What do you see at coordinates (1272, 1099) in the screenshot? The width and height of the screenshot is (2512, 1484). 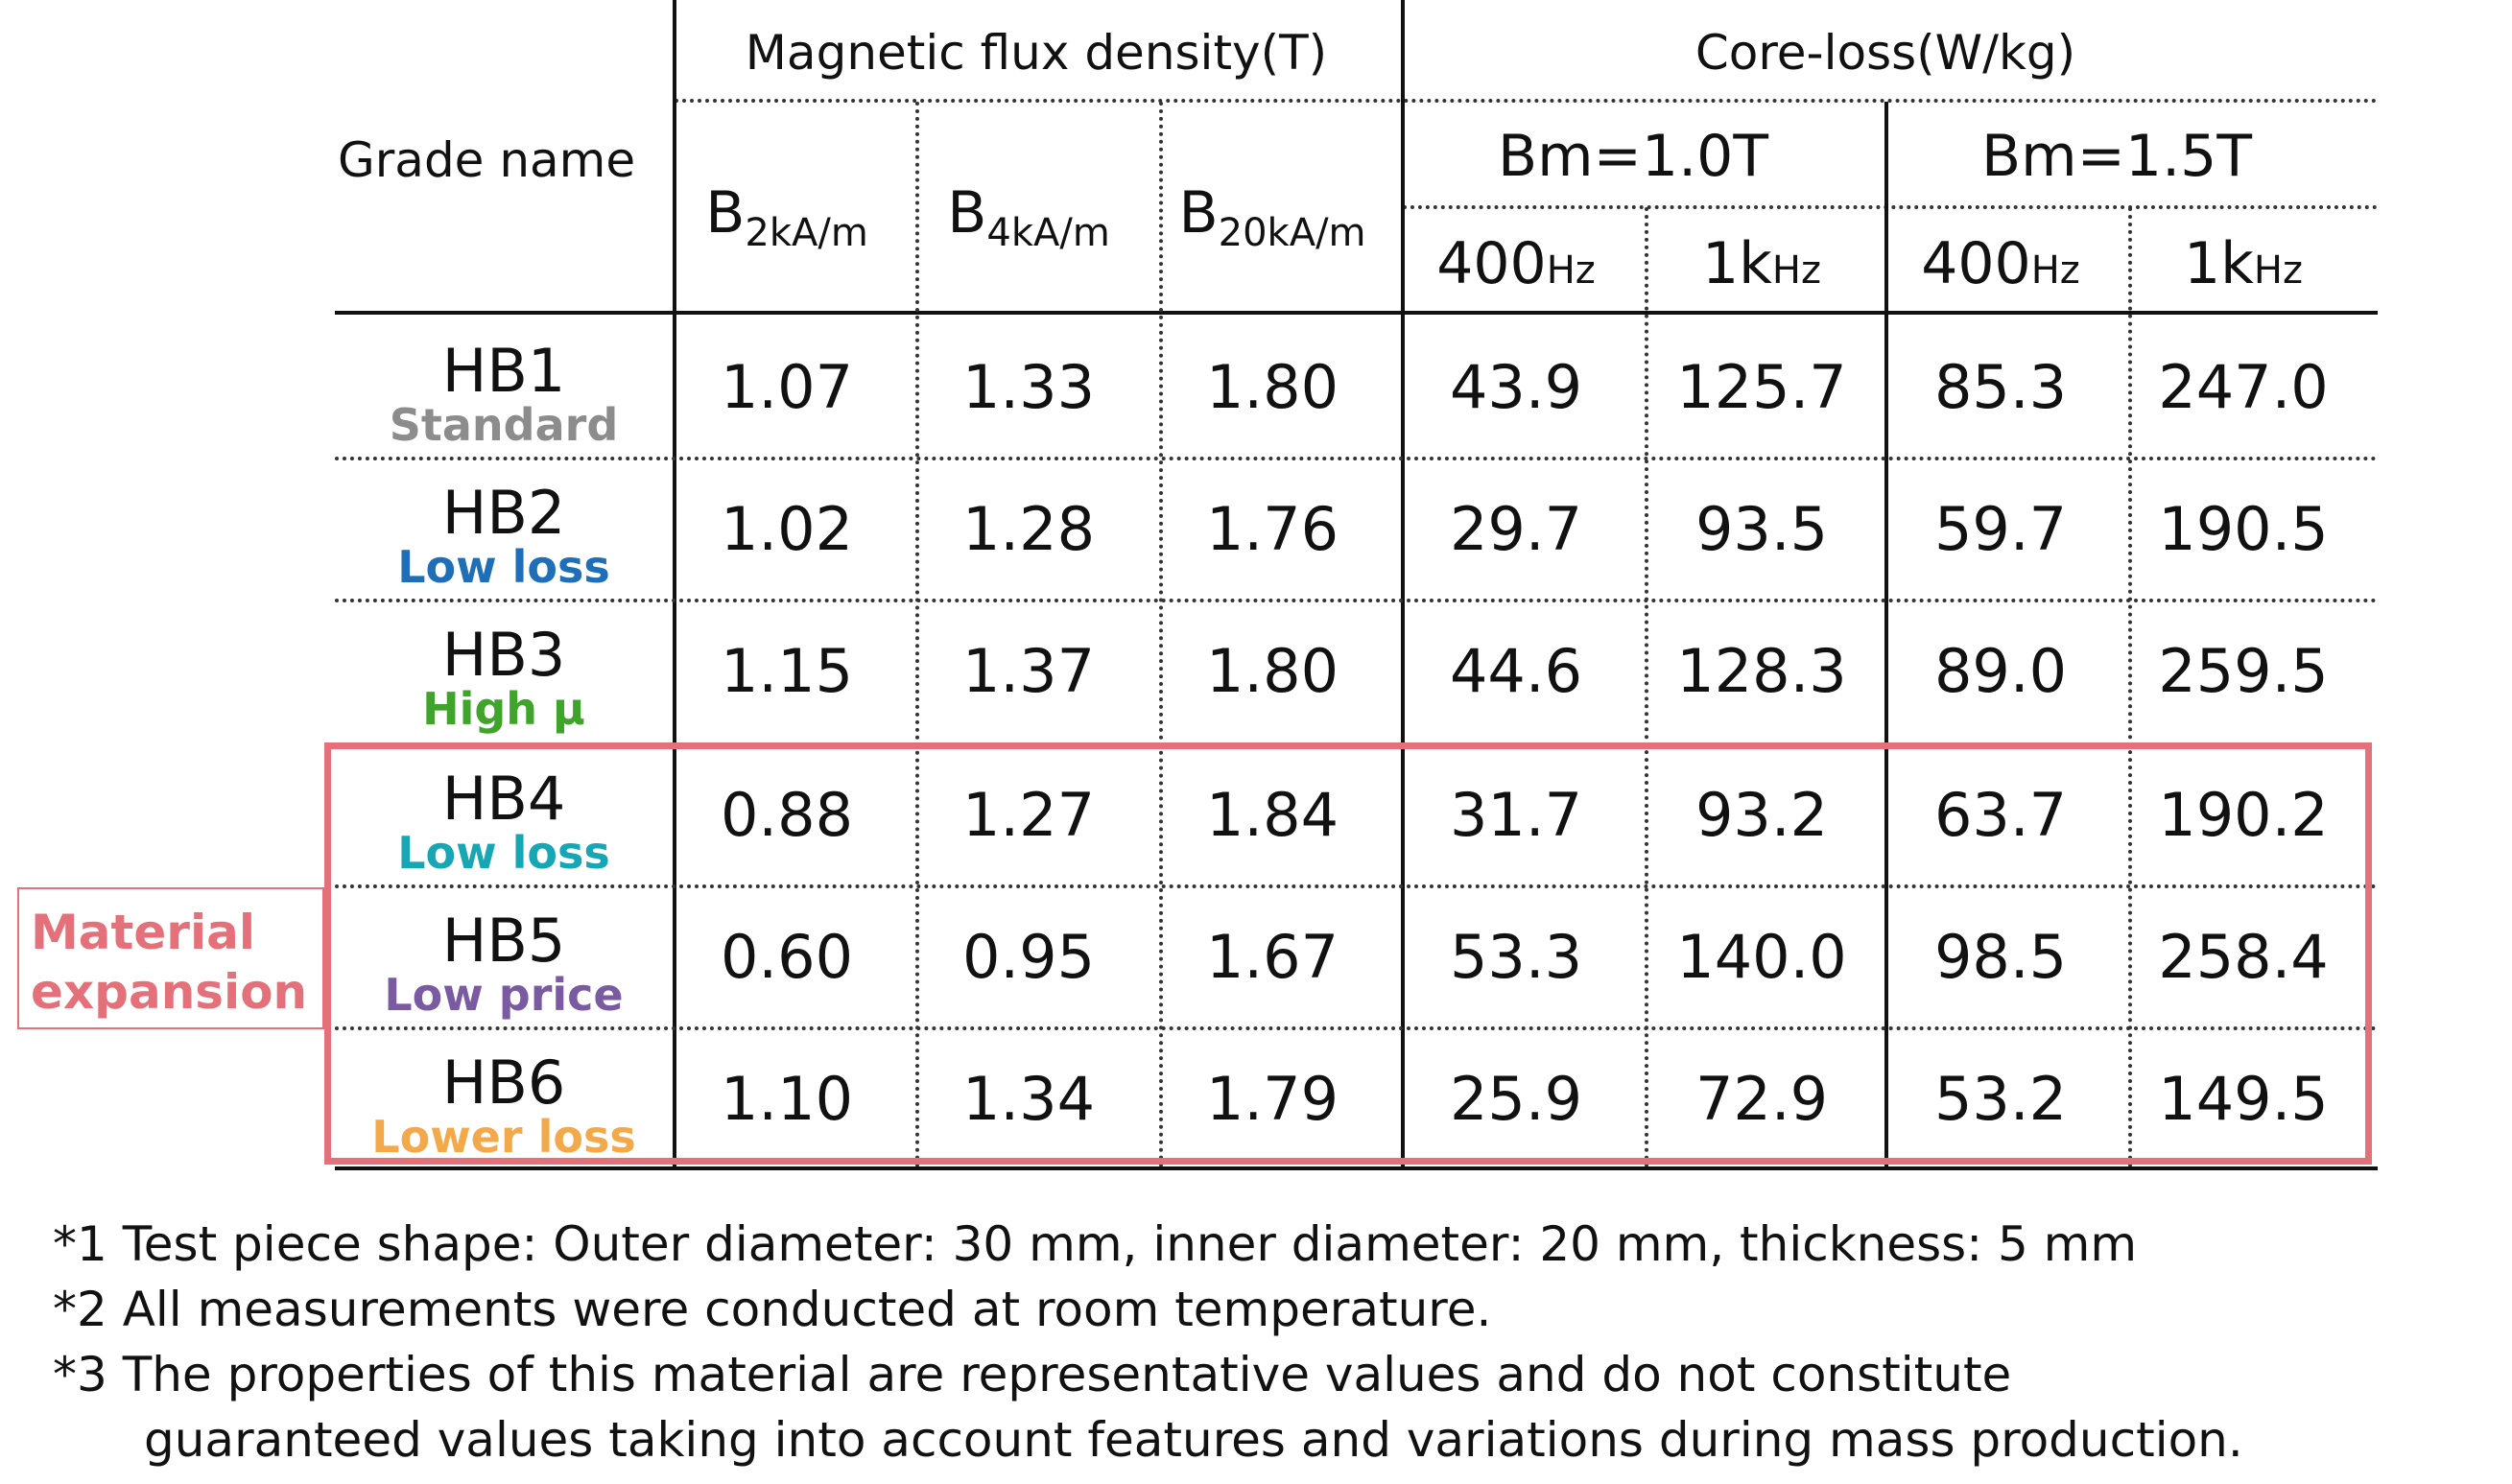 I see `table-cell: 1.79` at bounding box center [1272, 1099].